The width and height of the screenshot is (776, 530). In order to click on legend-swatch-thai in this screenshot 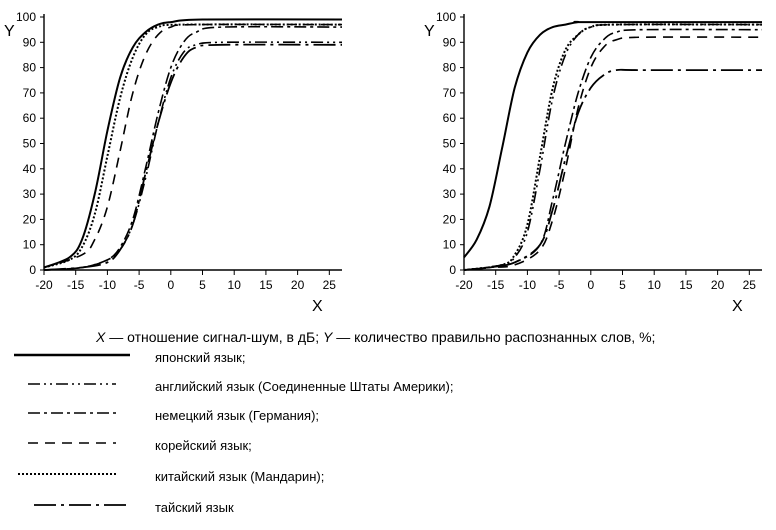, I will do `click(82, 505)`.